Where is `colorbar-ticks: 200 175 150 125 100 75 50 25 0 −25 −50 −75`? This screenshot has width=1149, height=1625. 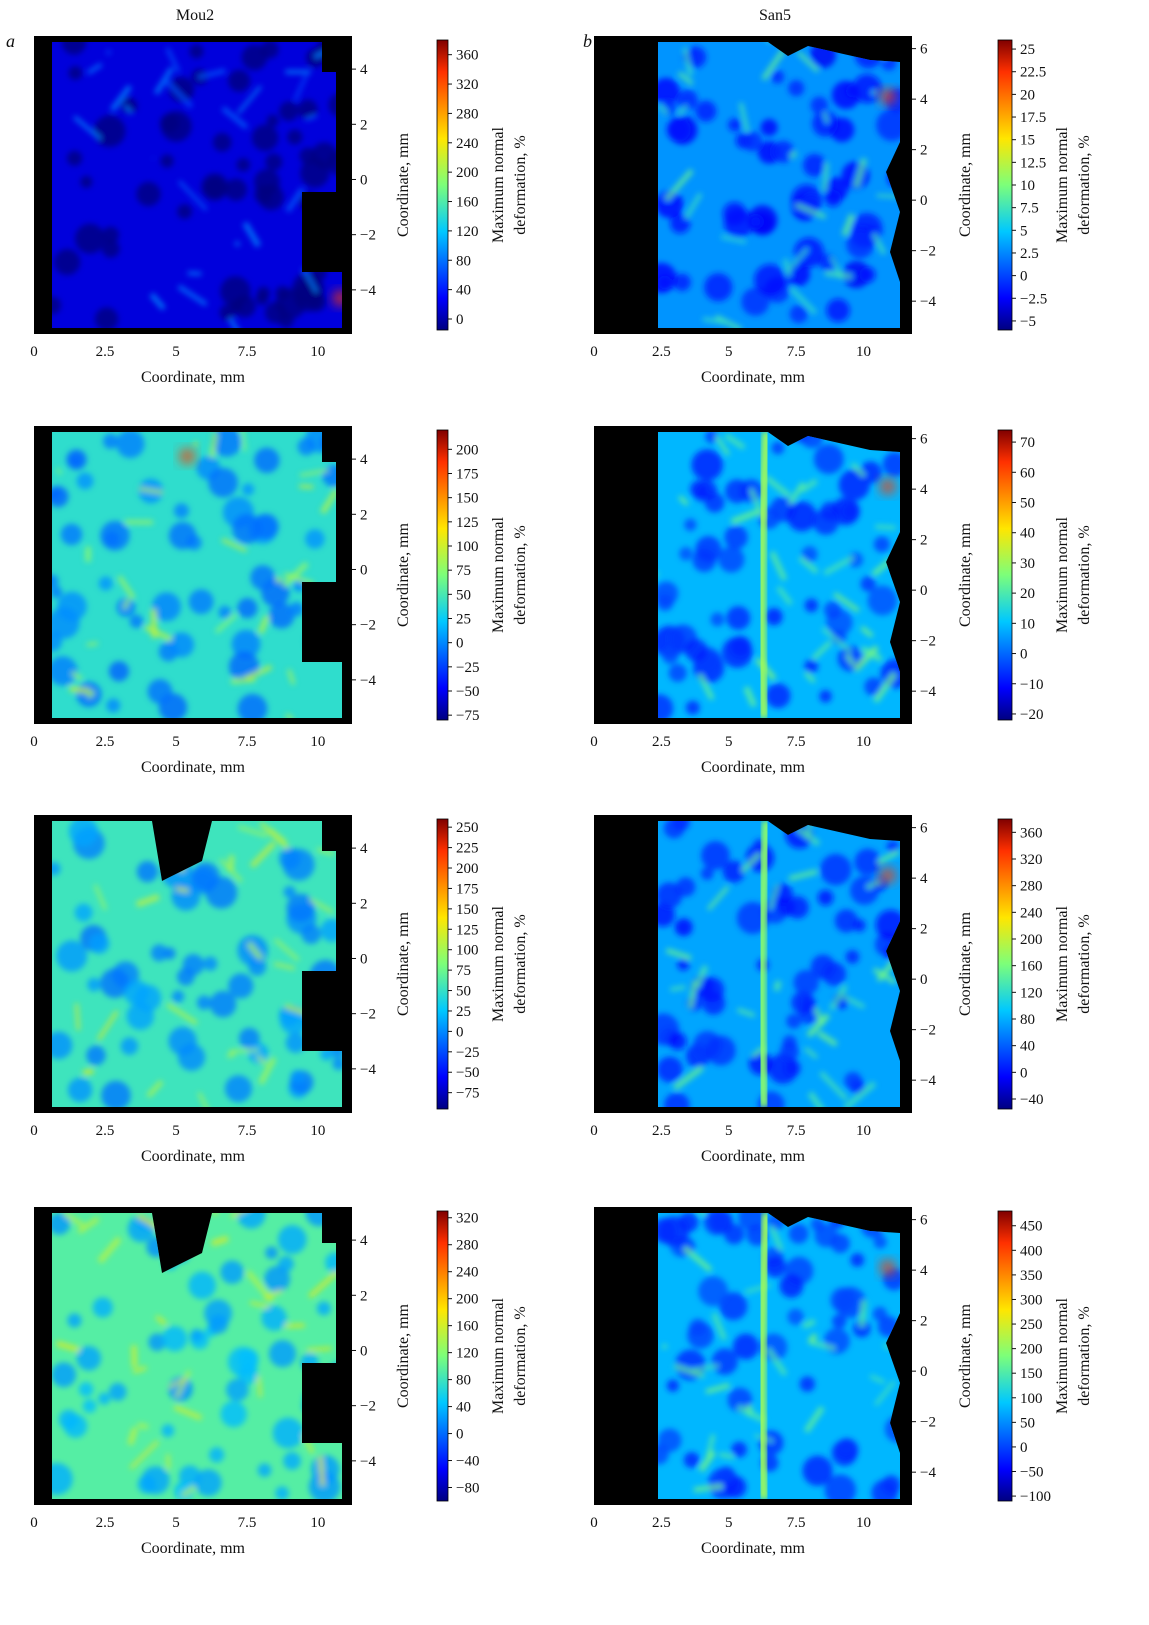 colorbar-ticks: 200 175 150 125 100 75 50 25 0 −25 −50 −75 is located at coordinates (463, 583).